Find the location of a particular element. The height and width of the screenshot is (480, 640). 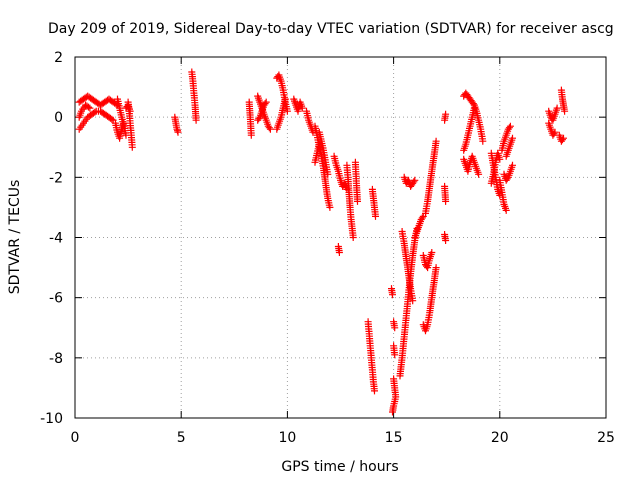

y-tick-label: -10 is located at coordinates (51, 419).